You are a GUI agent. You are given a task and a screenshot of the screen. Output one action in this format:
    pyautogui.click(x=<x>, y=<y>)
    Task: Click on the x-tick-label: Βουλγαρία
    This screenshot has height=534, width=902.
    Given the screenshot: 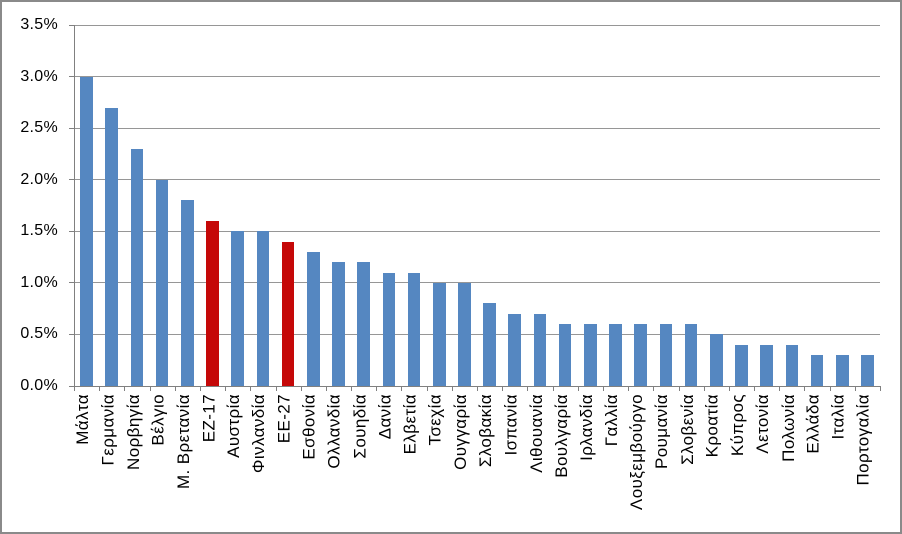 What is the action you would take?
    pyautogui.click(x=561, y=436)
    